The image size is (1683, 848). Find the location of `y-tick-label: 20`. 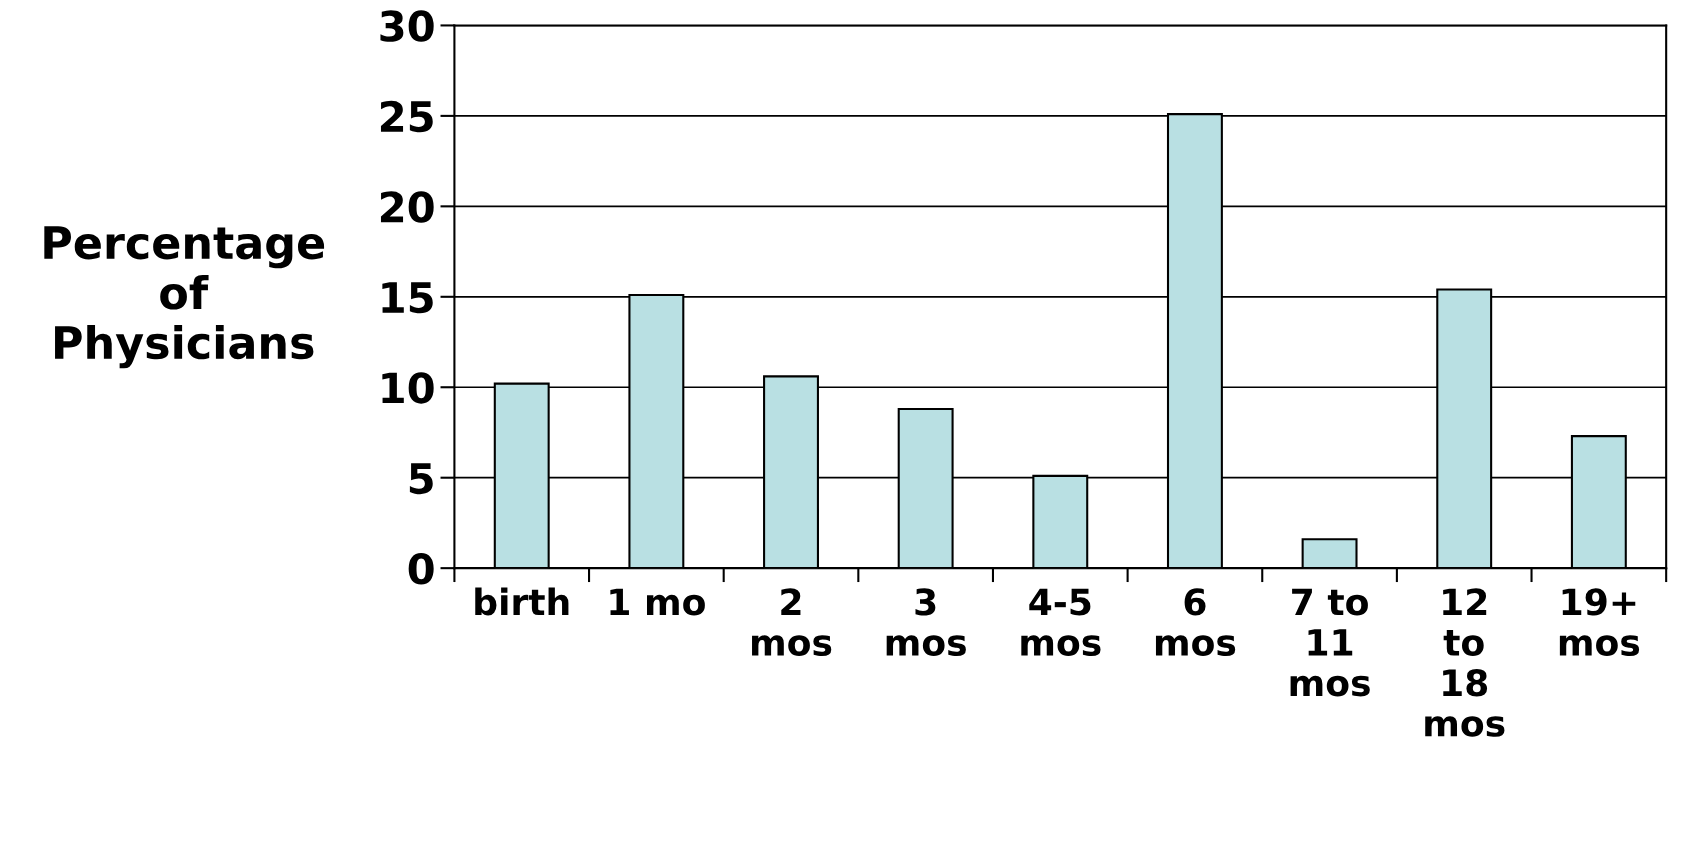

y-tick-label: 20 is located at coordinates (407, 207).